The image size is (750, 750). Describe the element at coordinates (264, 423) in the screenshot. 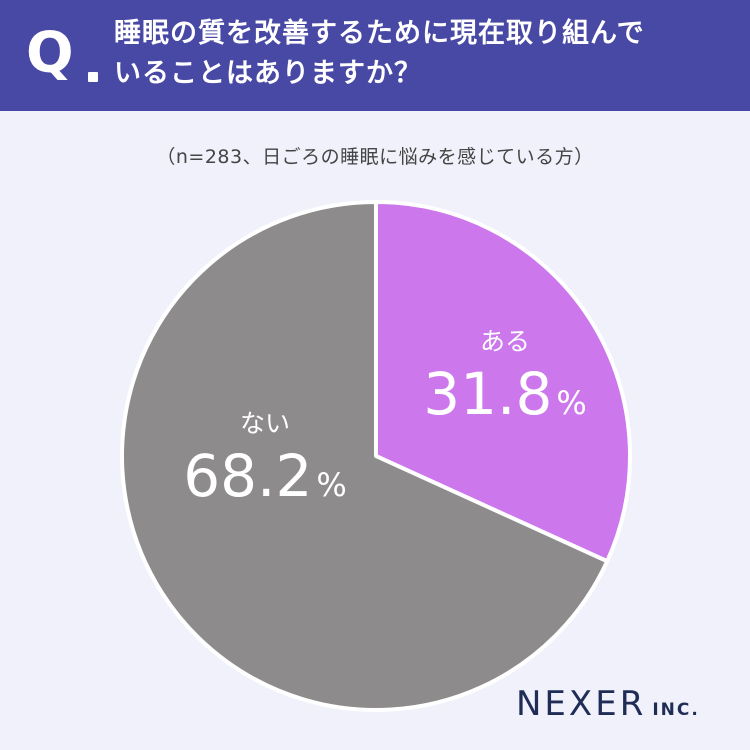

I see `slice-name-nai: ない` at that location.